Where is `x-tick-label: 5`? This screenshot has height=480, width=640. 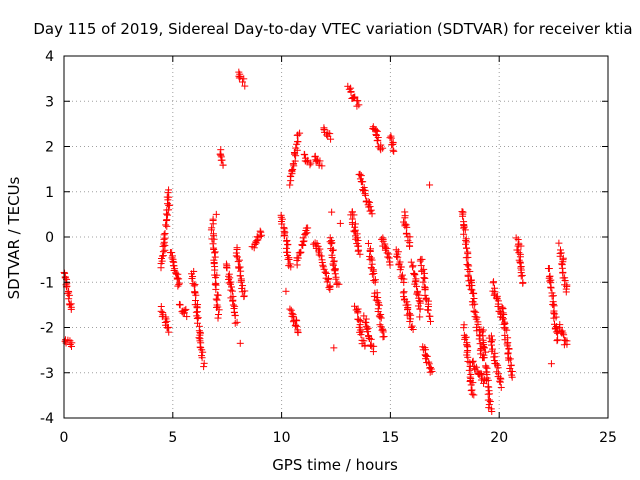 x-tick-label: 5 is located at coordinates (172, 438).